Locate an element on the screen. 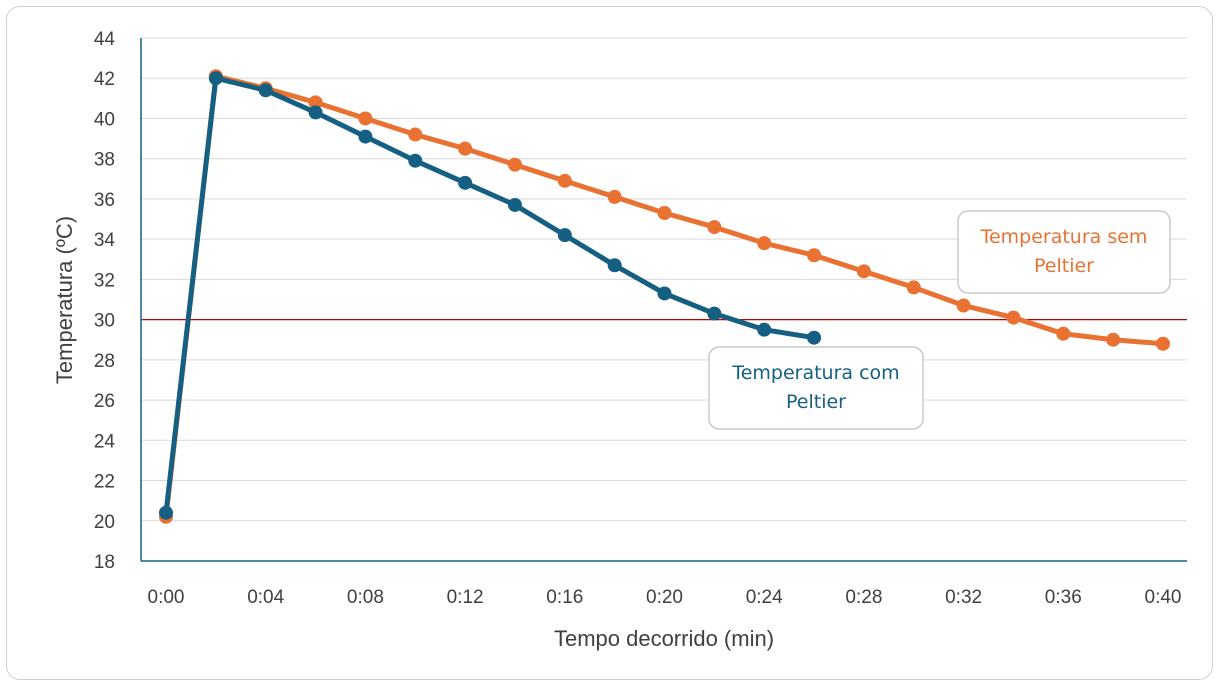  callout-label: Temperatura com is located at coordinates (815, 373).